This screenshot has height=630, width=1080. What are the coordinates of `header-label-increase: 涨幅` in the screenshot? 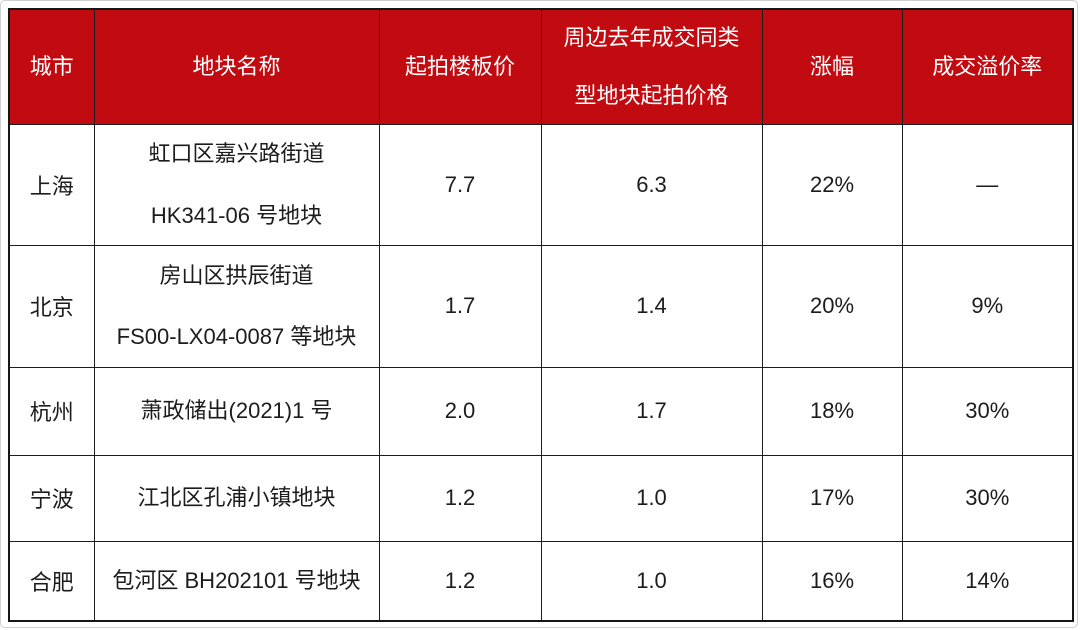 It's located at (831, 67).